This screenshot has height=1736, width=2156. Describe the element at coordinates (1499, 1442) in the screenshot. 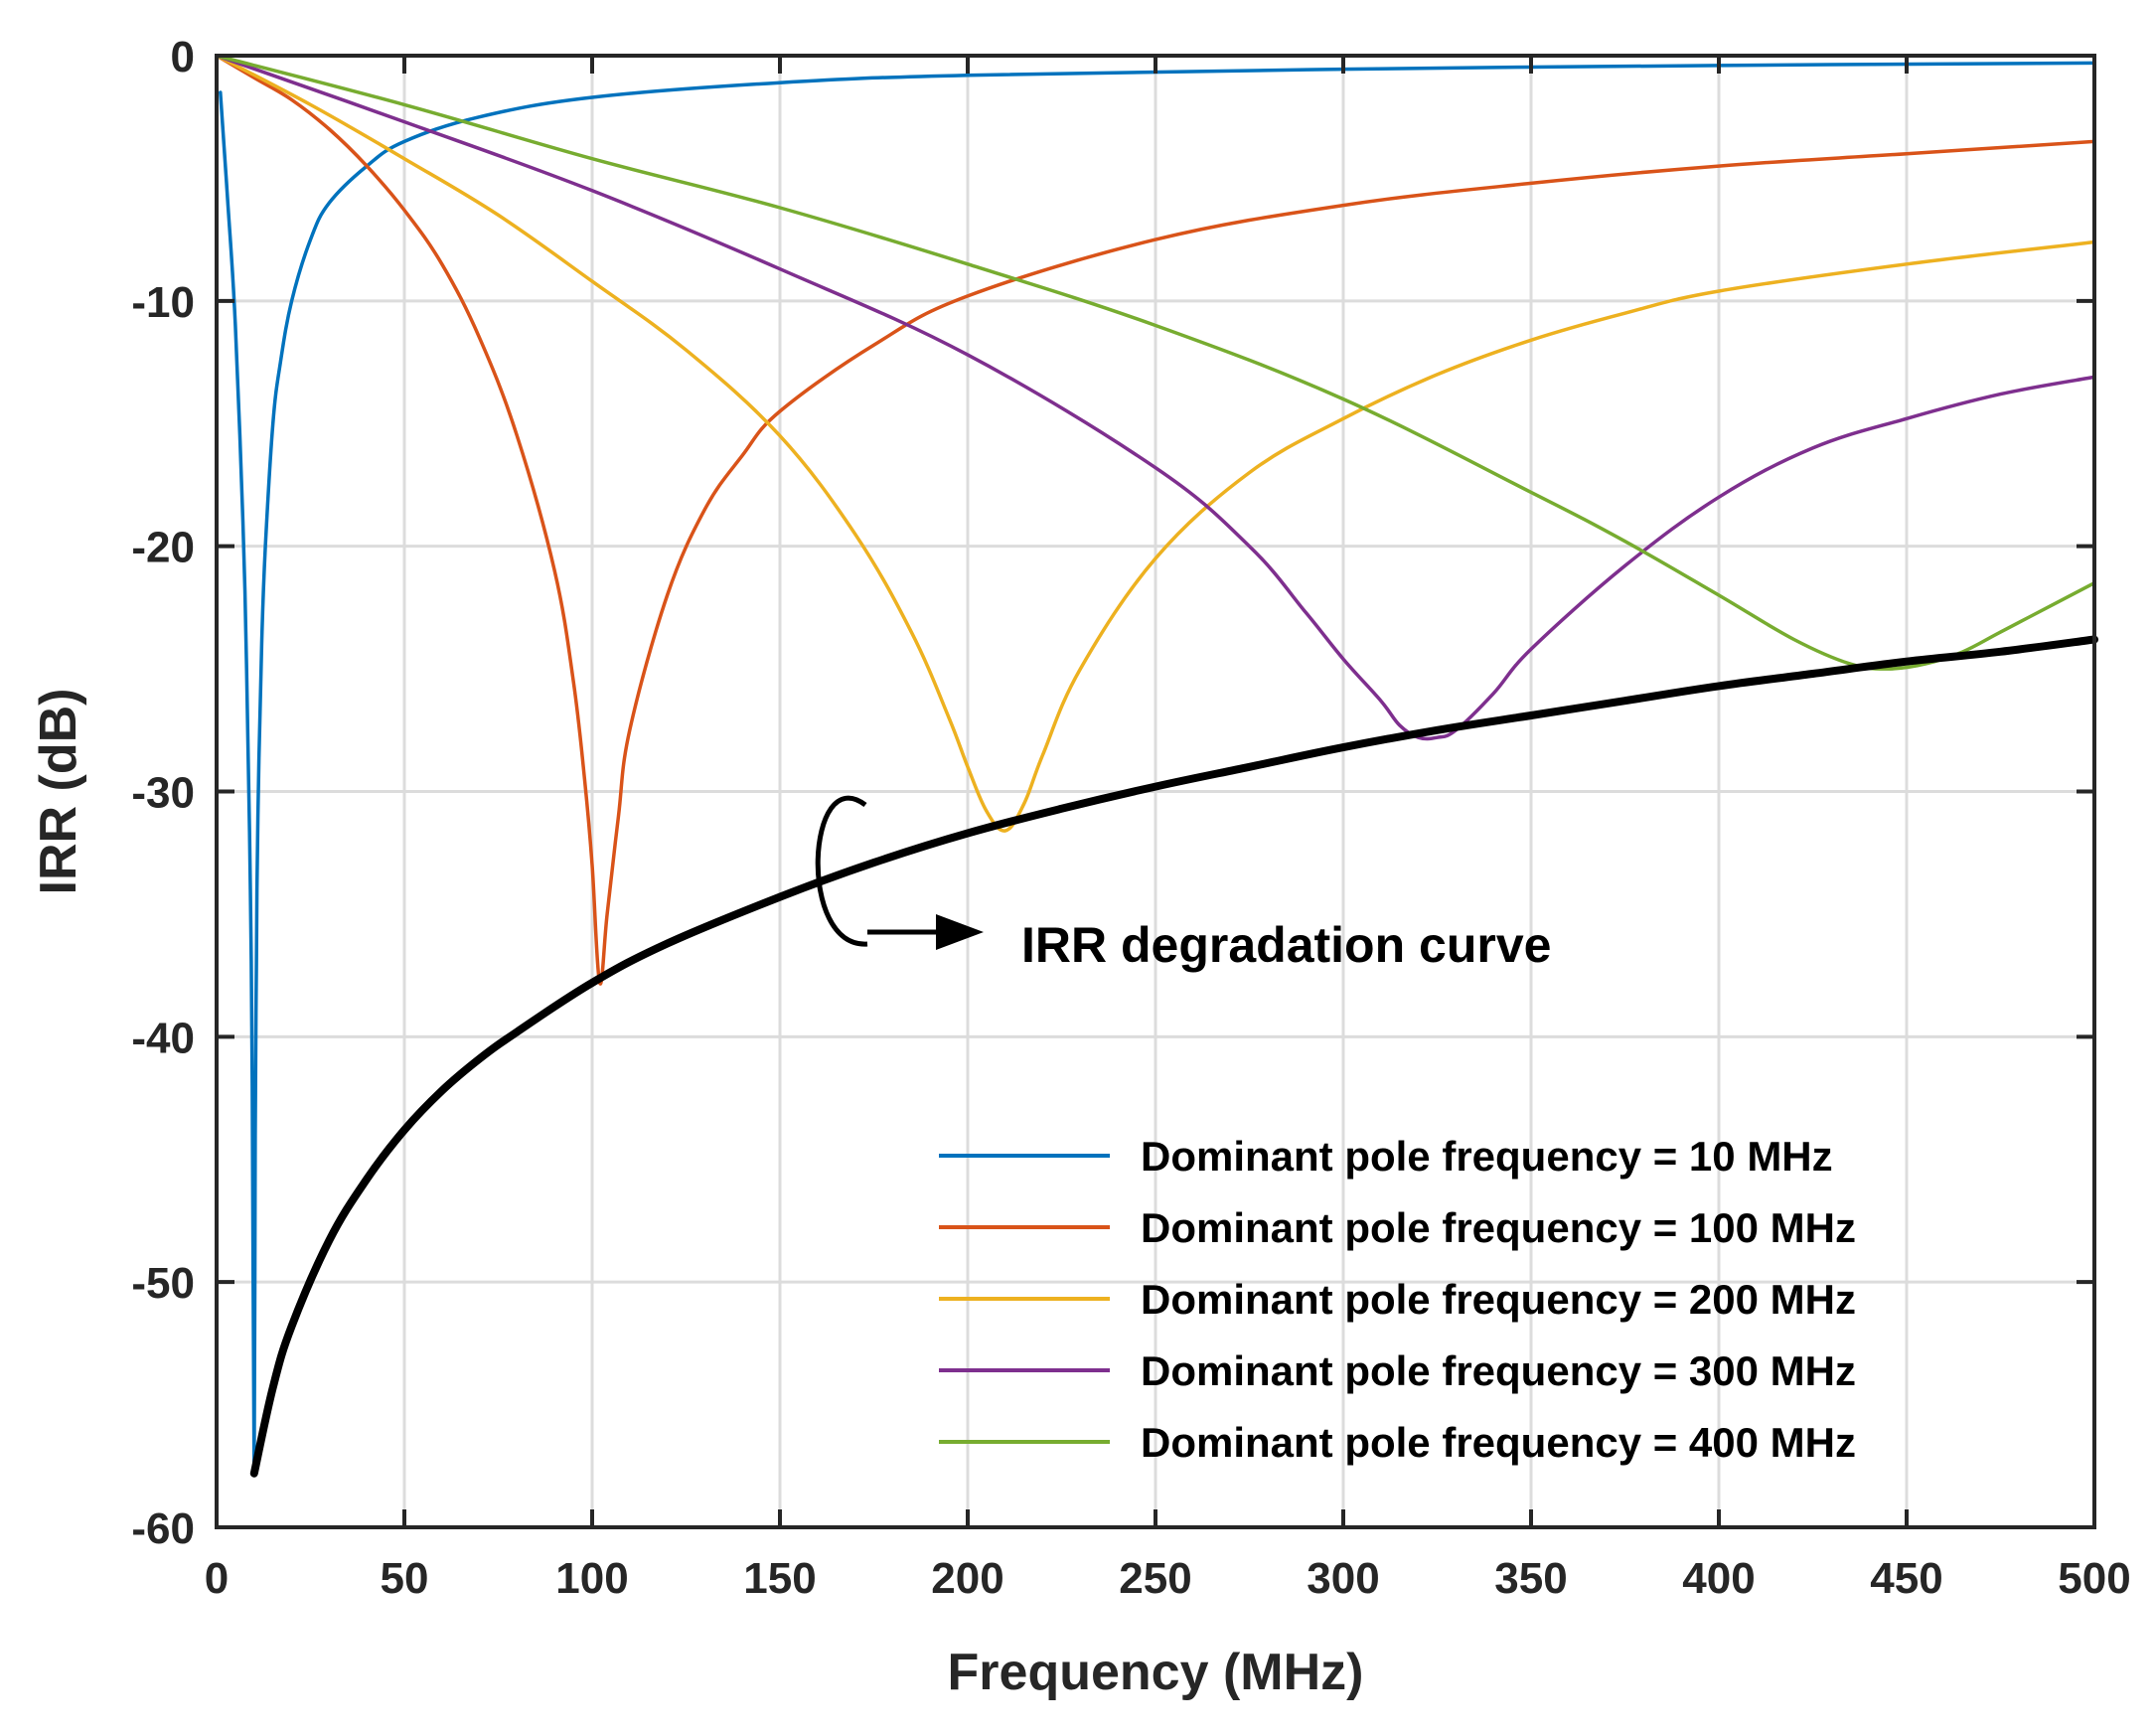

I see `legend-label-4: Dominant pole frequency = 400 MHz` at that location.